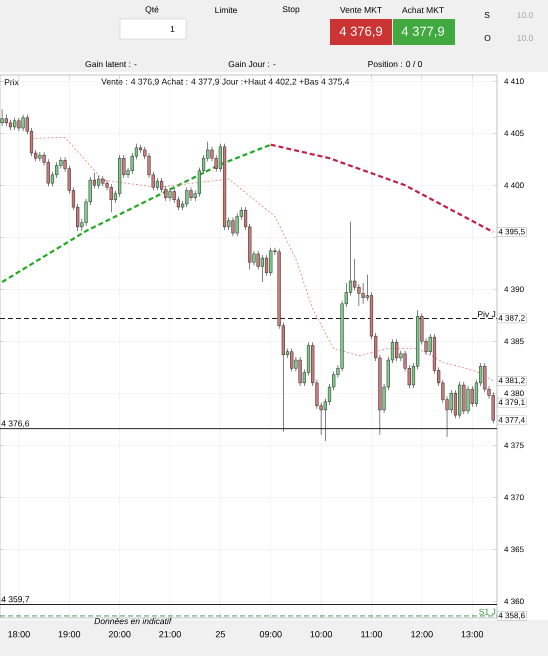  I want to click on text: 4 377,9, so click(423, 32).